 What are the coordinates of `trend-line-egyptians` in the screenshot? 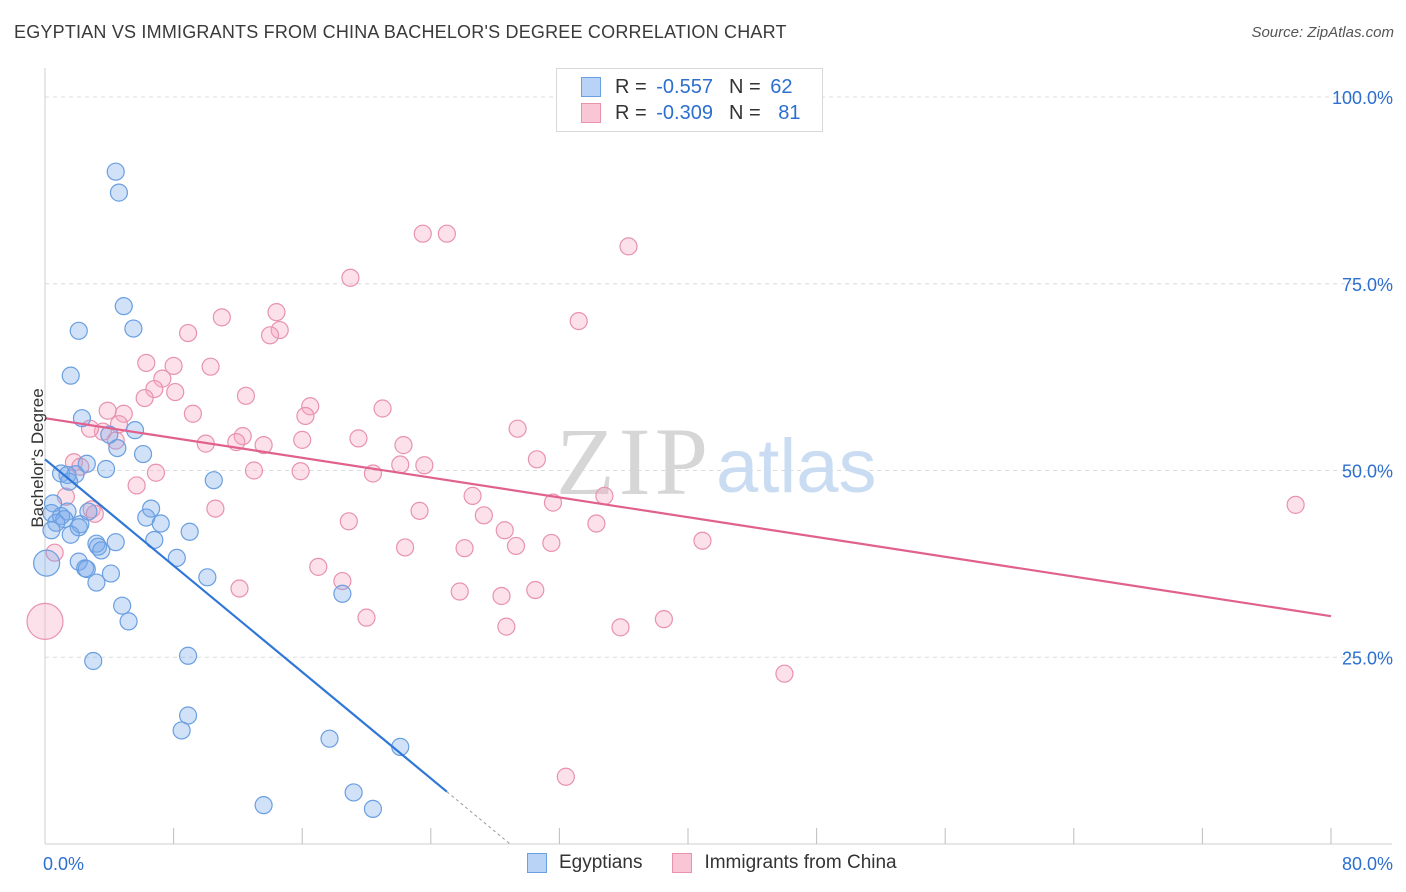 It's located at (246, 625).